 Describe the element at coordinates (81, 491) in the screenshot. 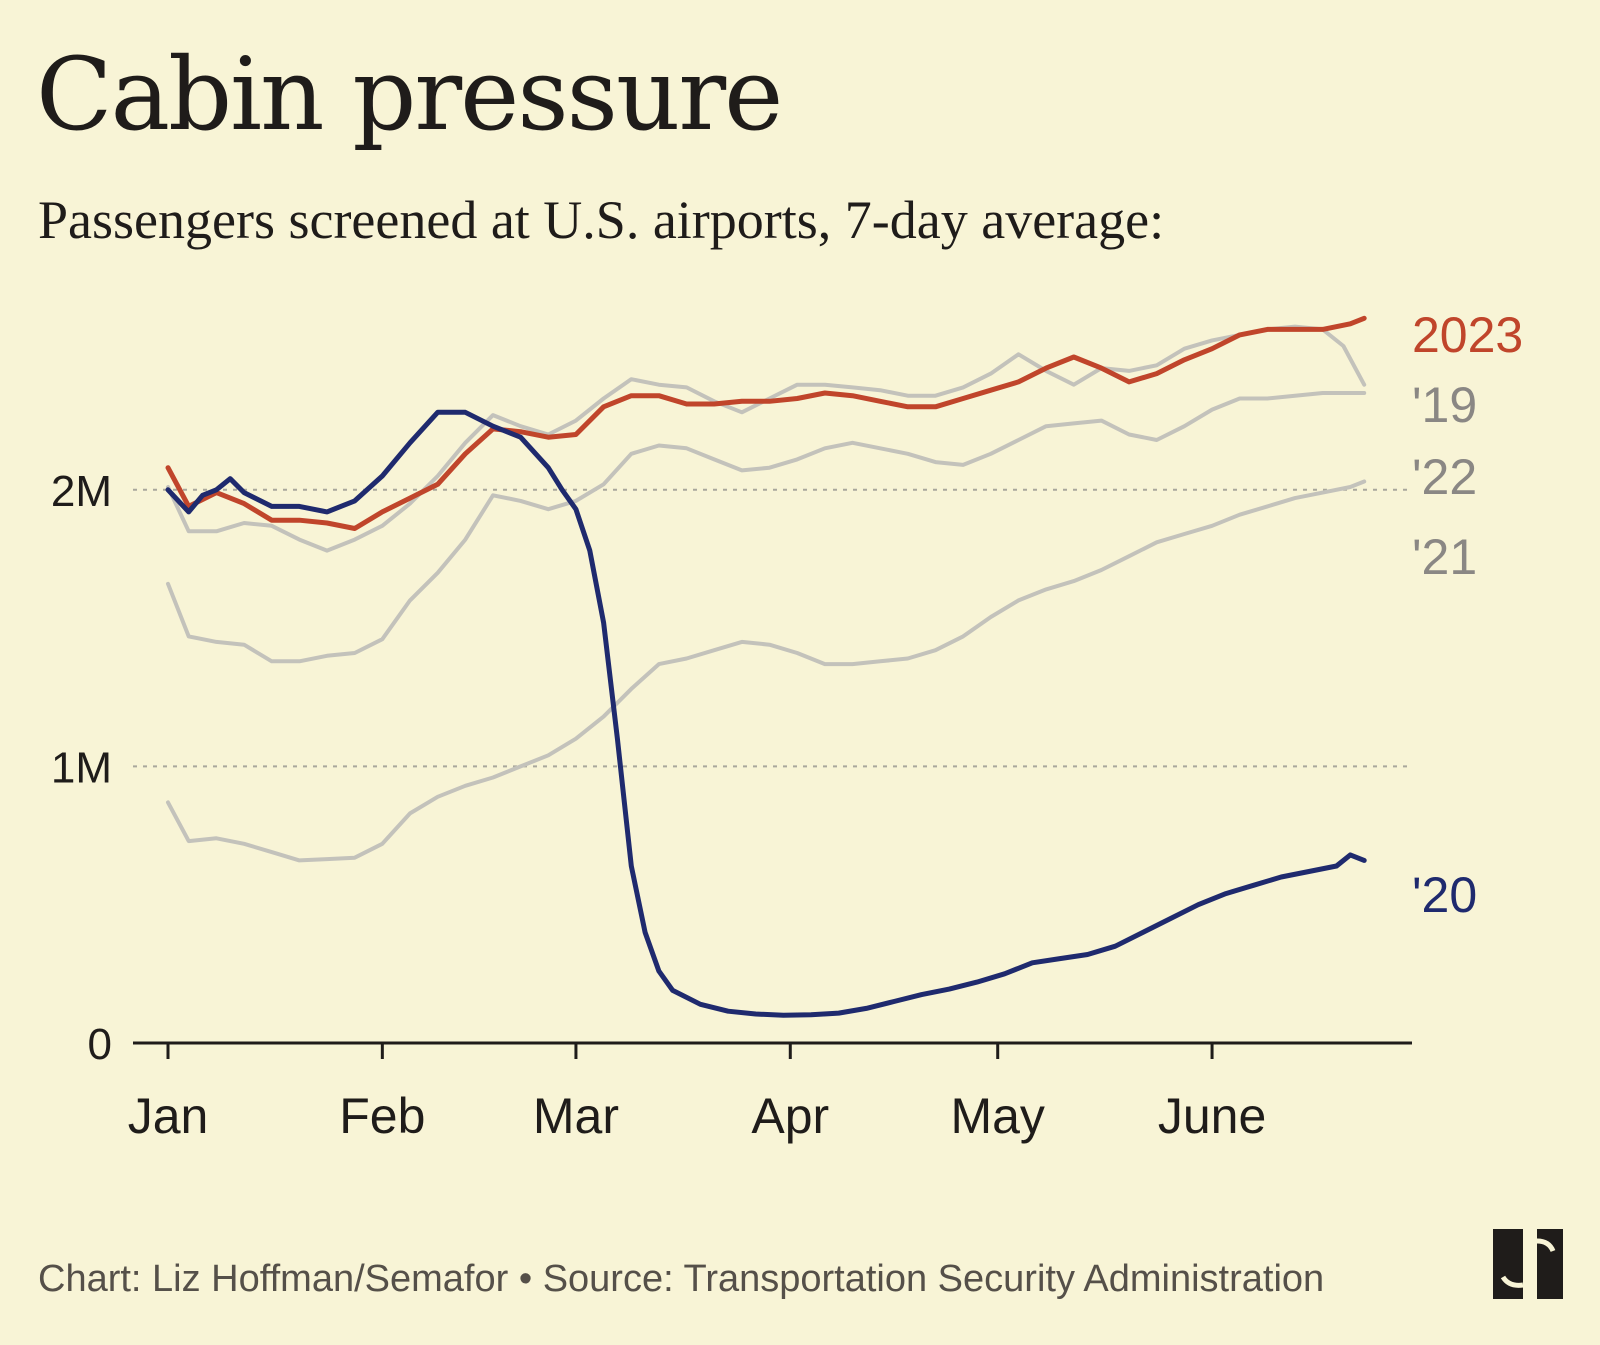

I see `y-tick-label: 2M` at that location.